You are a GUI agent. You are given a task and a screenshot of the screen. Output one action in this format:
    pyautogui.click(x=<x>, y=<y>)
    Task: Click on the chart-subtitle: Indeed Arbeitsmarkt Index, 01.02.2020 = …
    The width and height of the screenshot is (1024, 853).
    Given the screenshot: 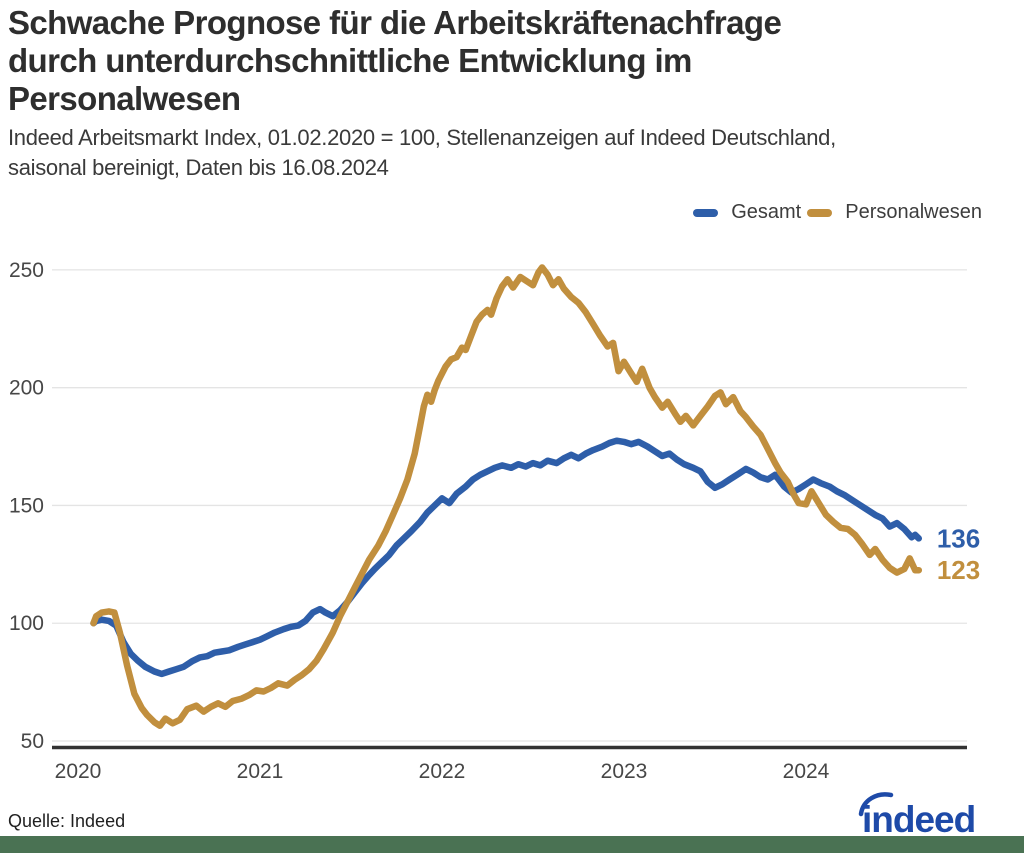 What is the action you would take?
    pyautogui.click(x=422, y=153)
    